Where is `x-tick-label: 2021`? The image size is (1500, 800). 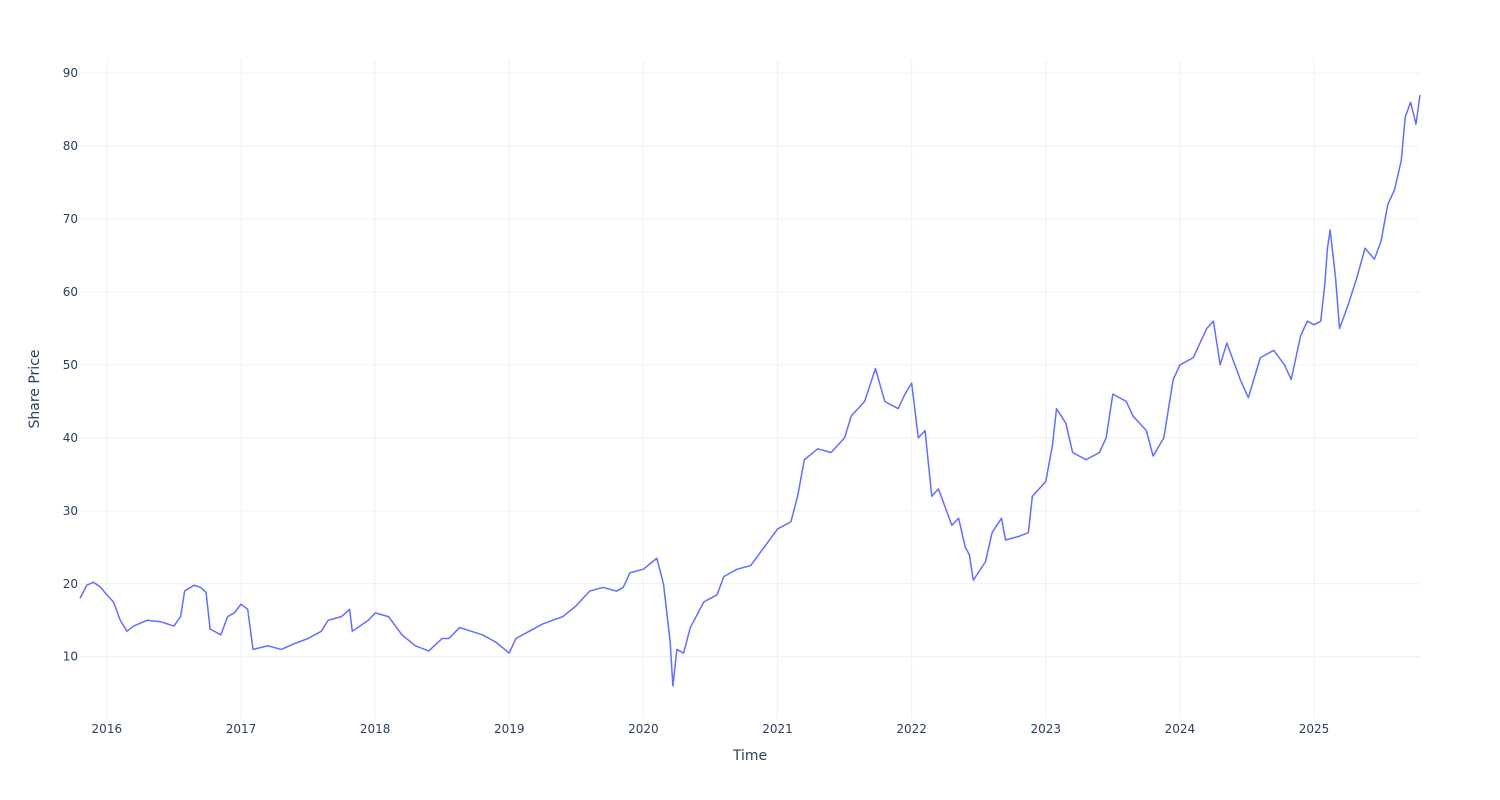
x-tick-label: 2021 is located at coordinates (777, 729).